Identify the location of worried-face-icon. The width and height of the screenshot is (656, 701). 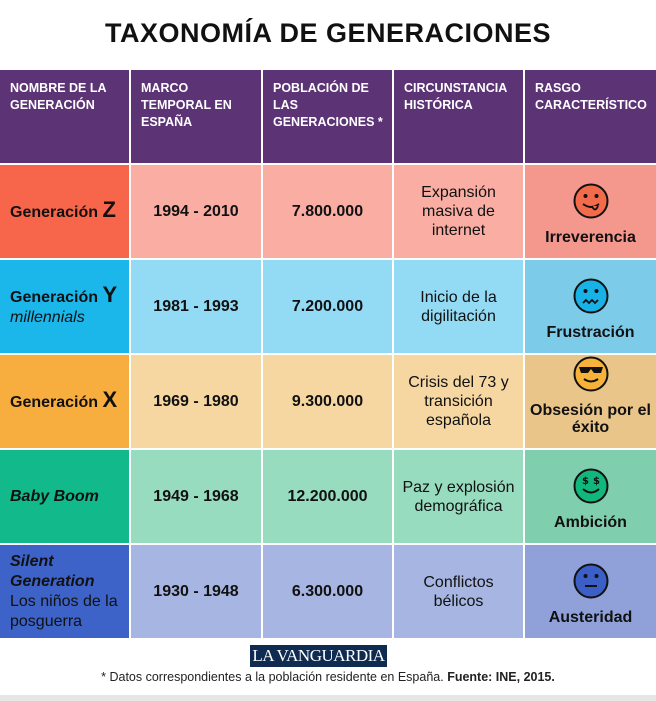
(590, 296).